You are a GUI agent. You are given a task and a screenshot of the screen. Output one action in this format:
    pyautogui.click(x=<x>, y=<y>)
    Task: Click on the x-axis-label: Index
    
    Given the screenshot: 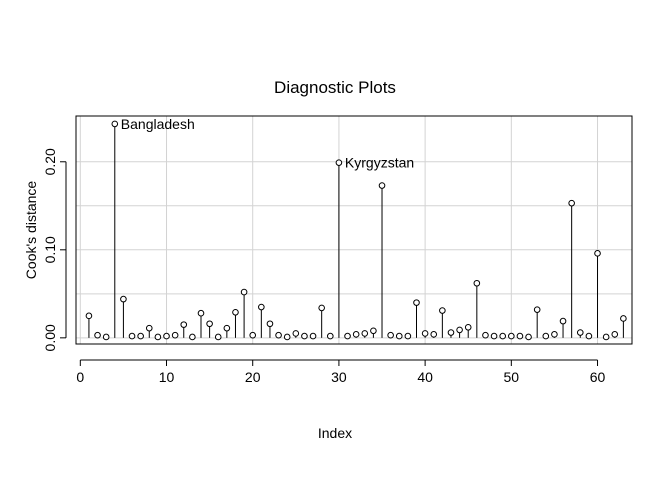 What is the action you would take?
    pyautogui.click(x=335, y=433)
    